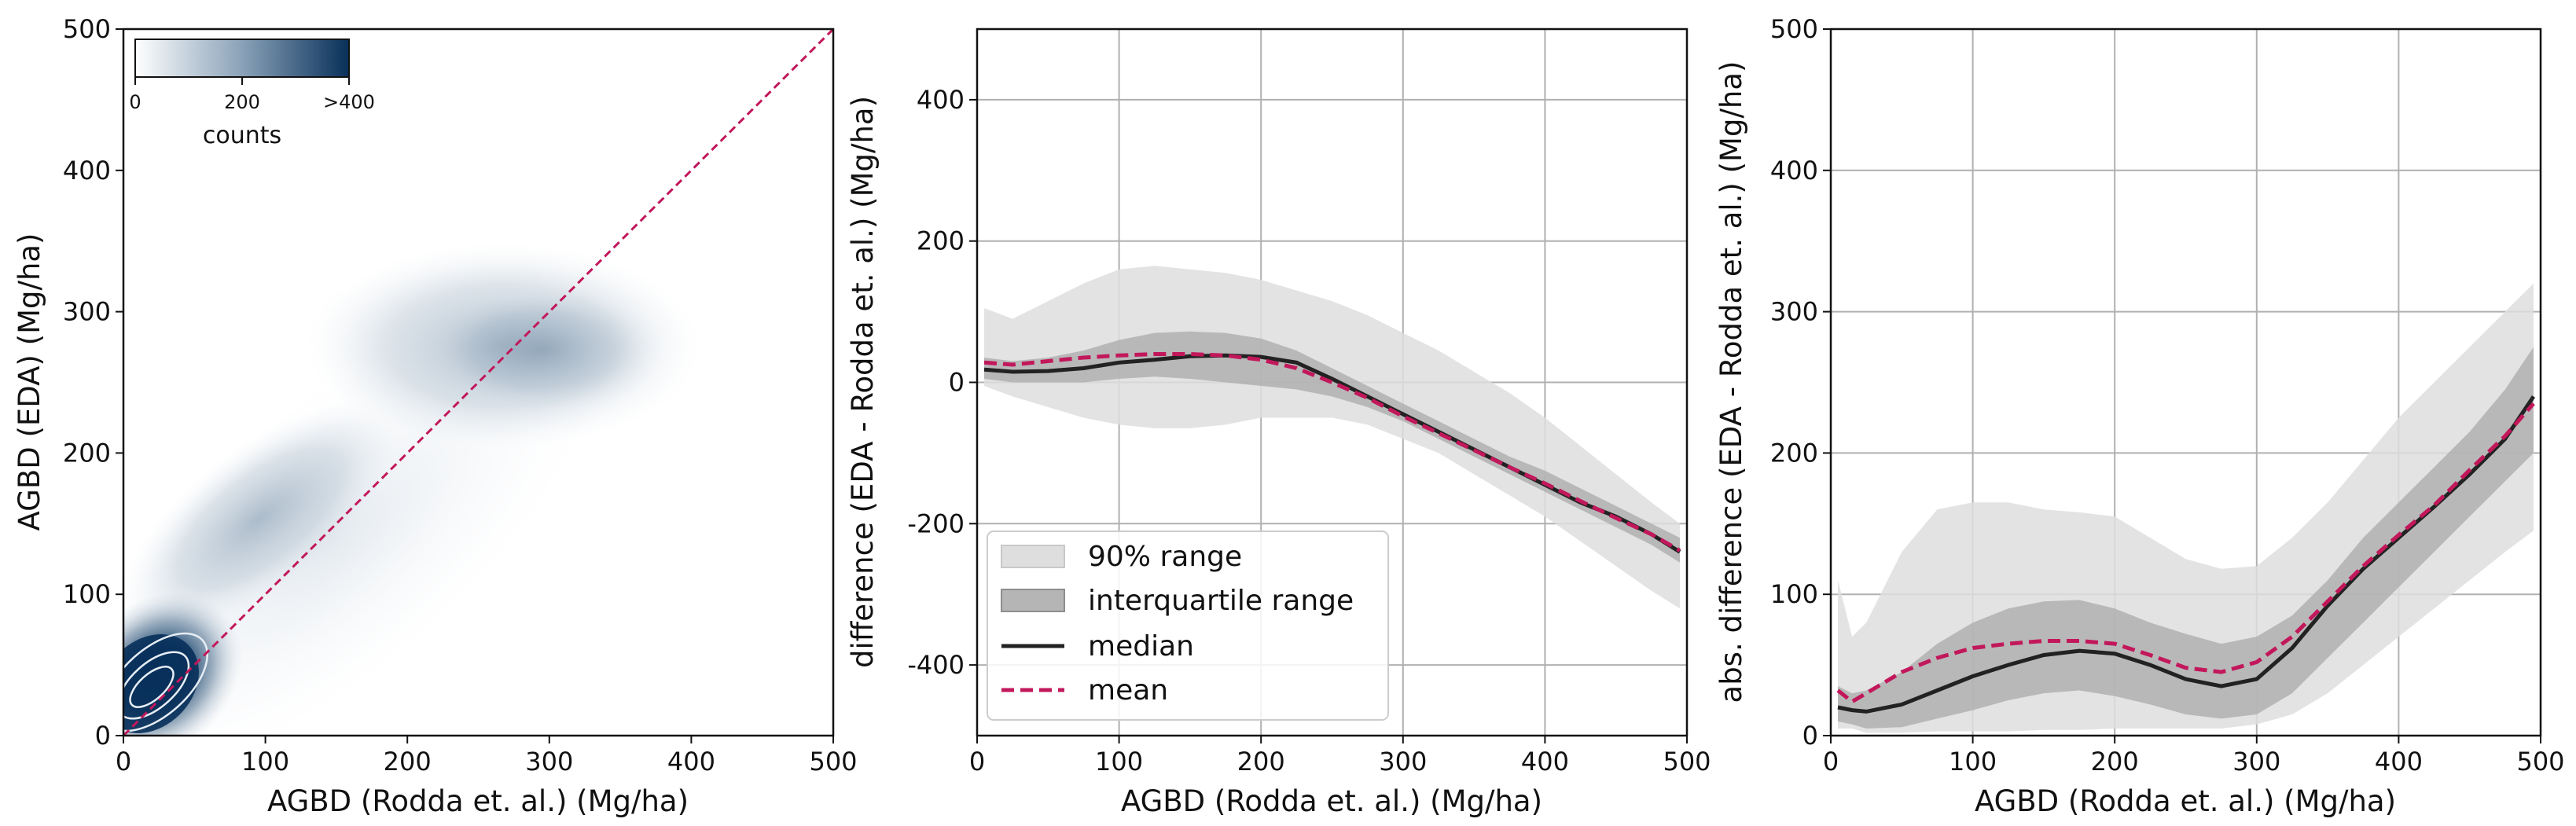  Describe the element at coordinates (1033, 556) in the screenshot. I see `legend-swatch-range90` at that location.